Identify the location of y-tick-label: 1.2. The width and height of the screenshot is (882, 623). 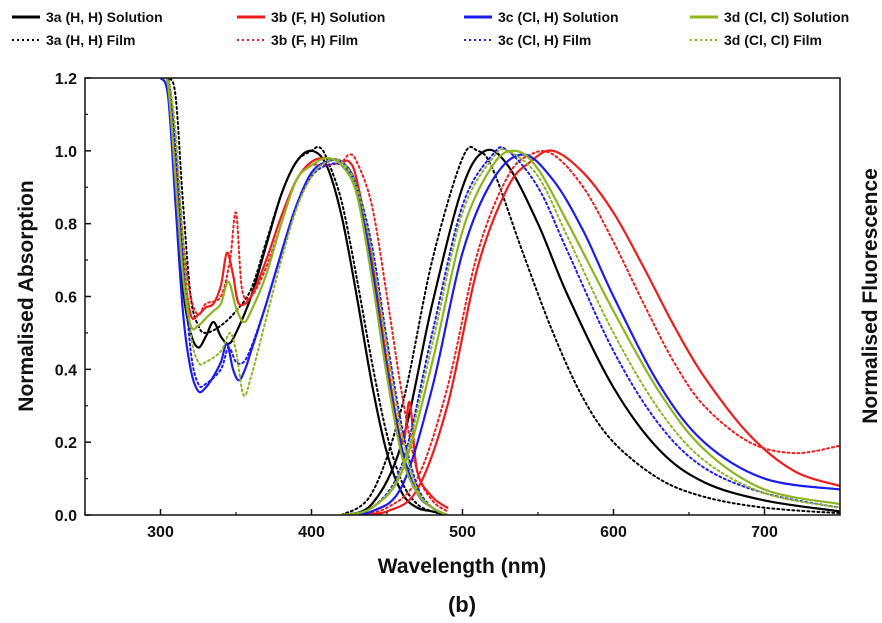
(66, 79).